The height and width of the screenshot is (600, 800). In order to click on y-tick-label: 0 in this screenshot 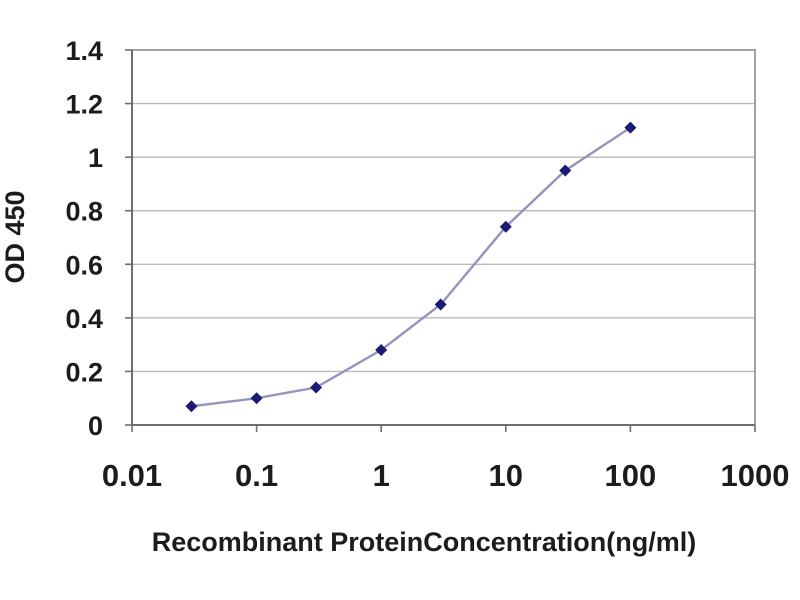, I will do `click(95, 426)`.